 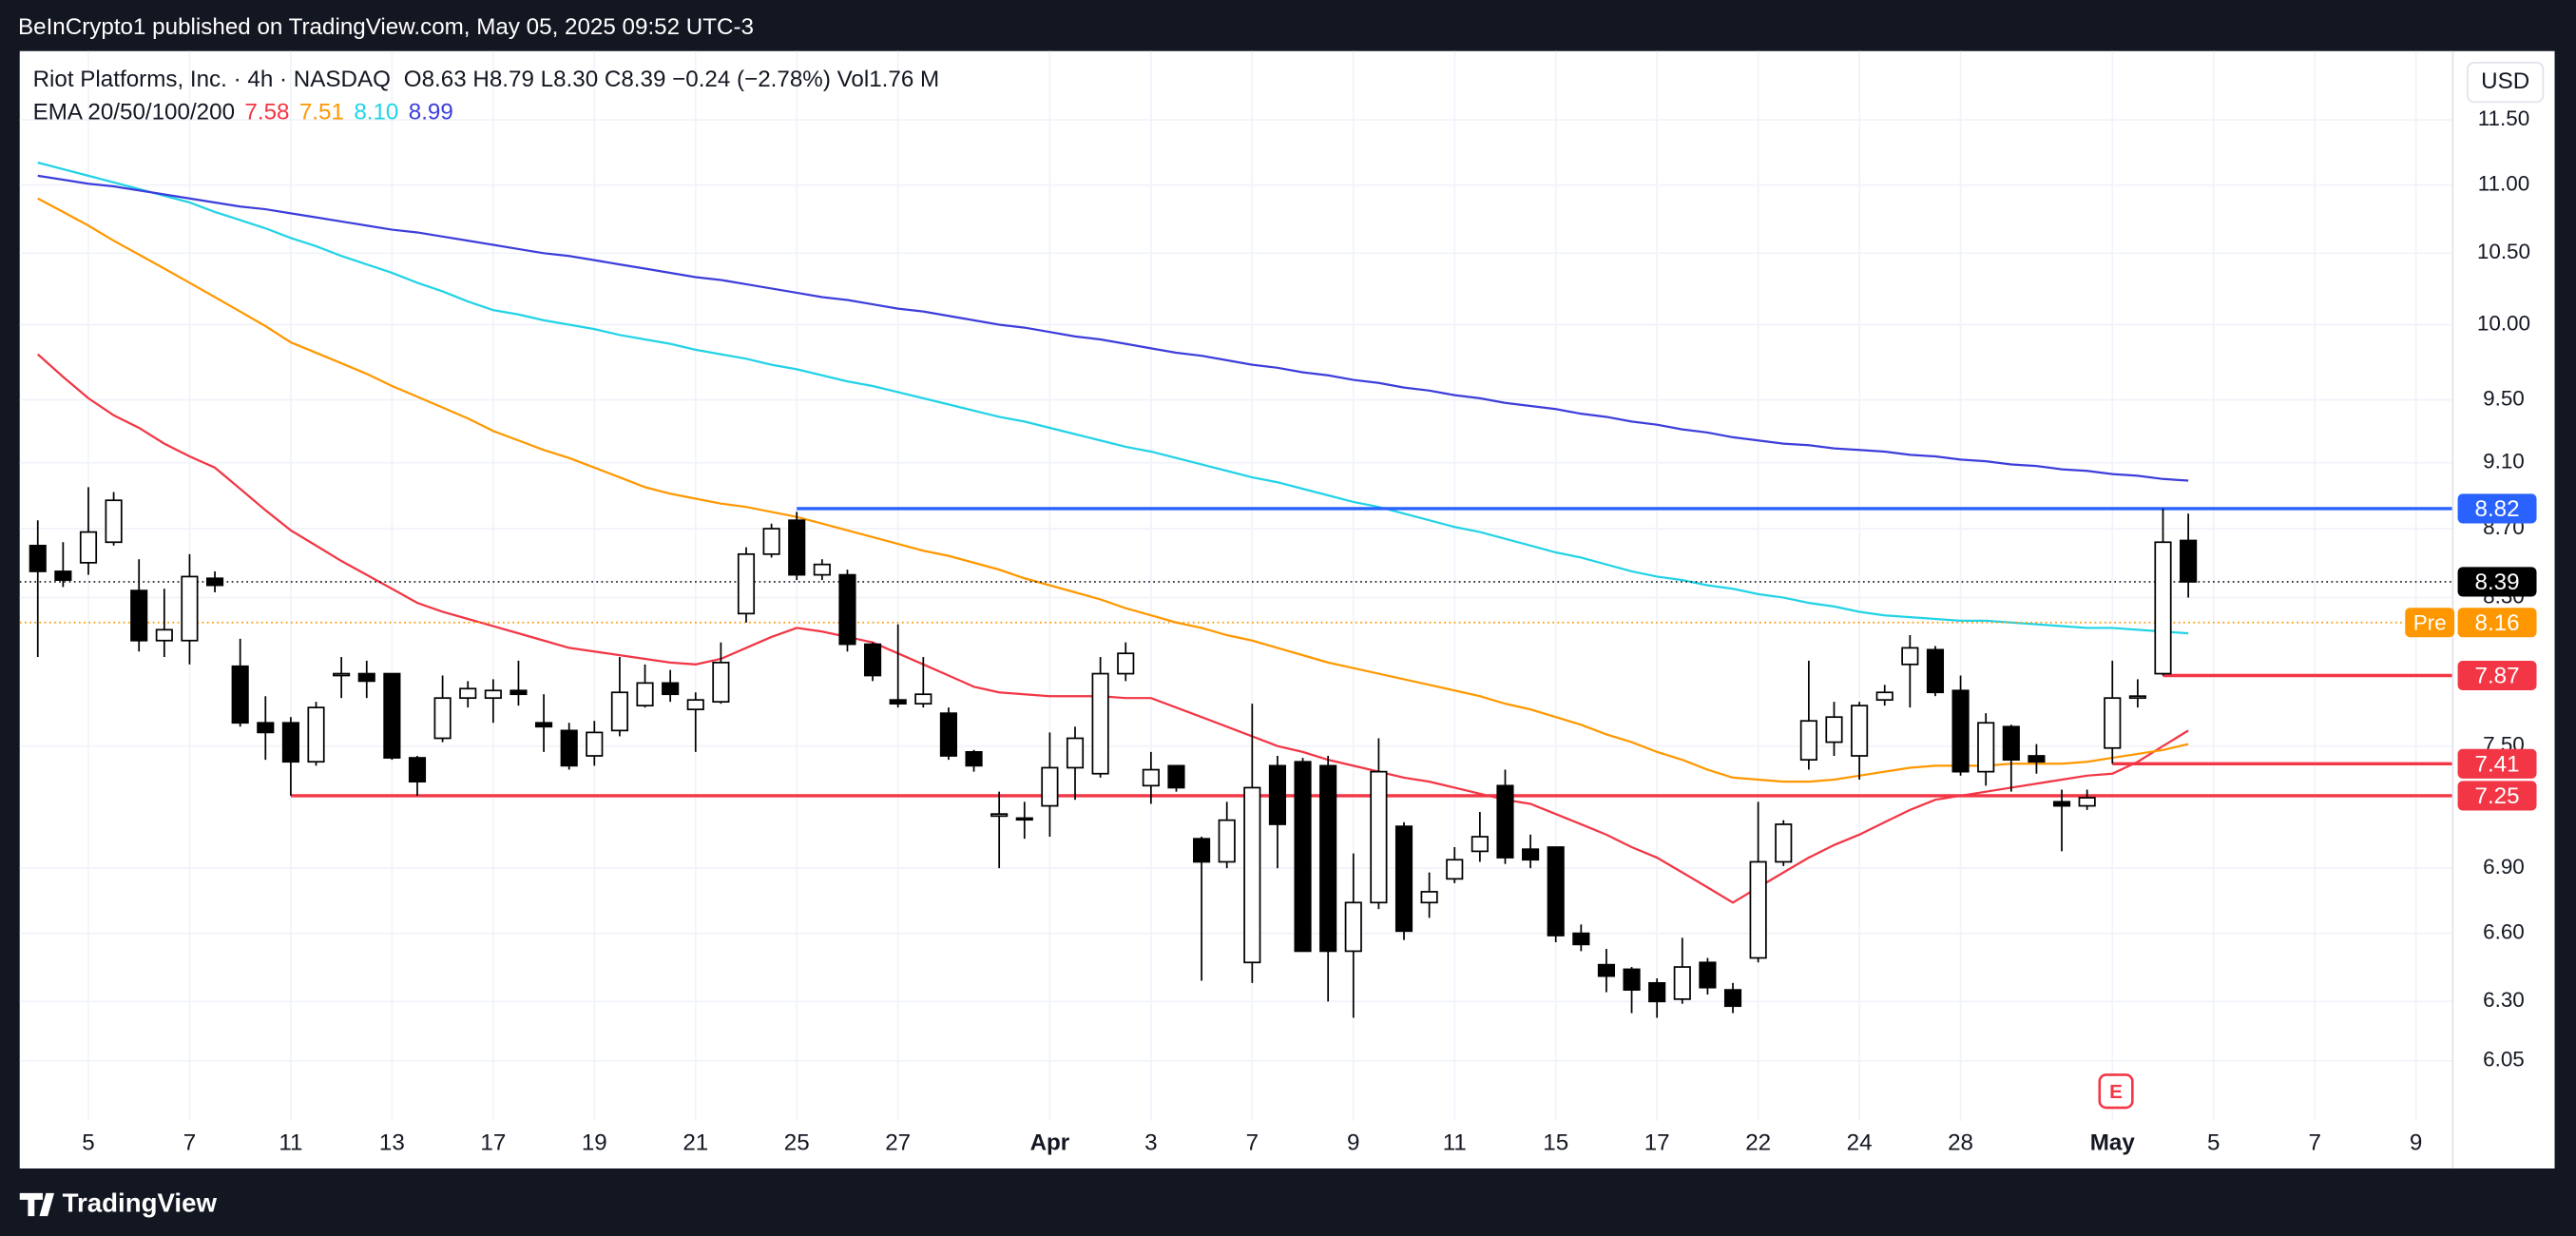 I want to click on price-tag-label: 8.39, so click(x=2497, y=582).